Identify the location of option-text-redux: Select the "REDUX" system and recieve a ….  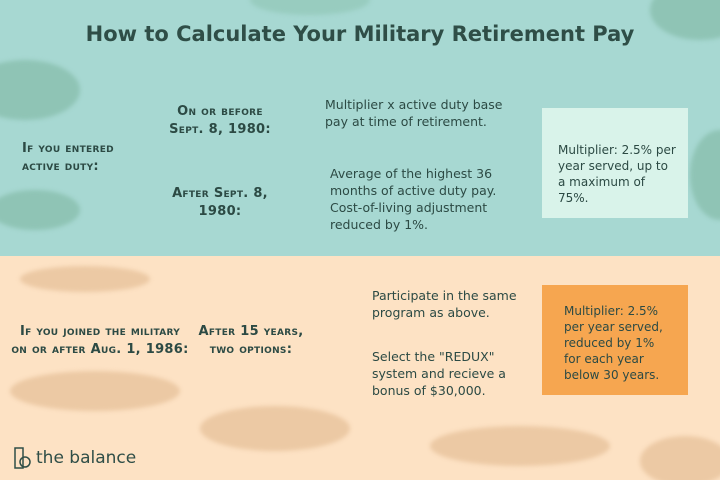
(439, 373).